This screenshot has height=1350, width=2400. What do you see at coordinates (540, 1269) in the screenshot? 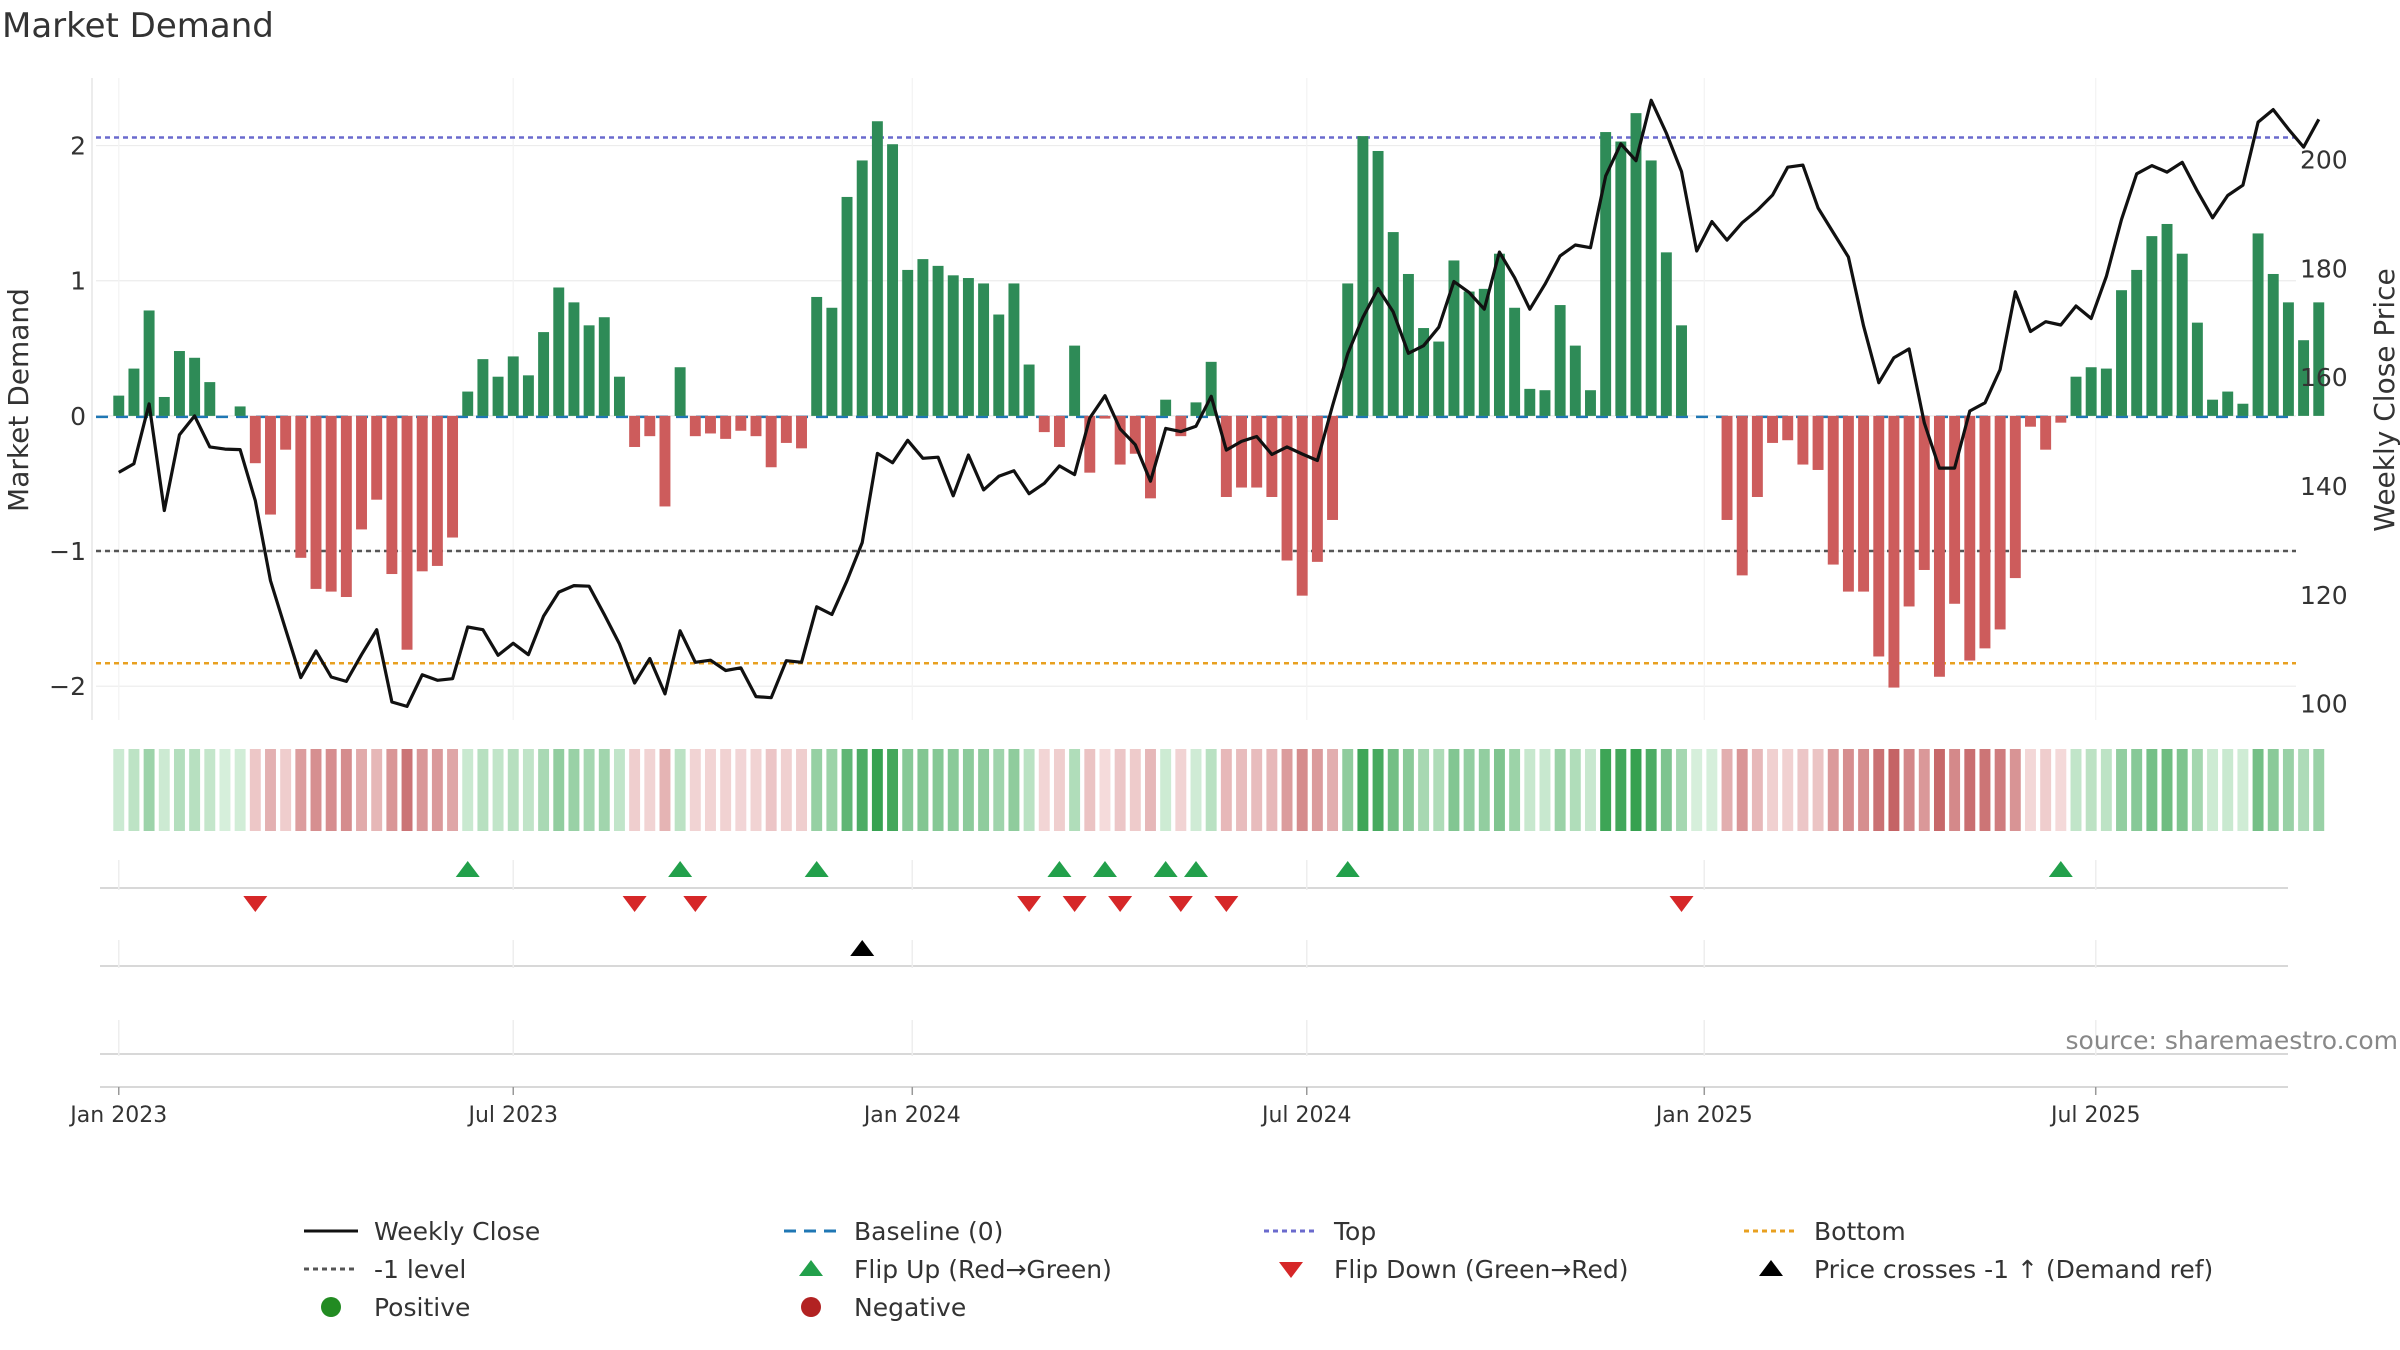
I see `legend-item-minus1: -1 level` at bounding box center [540, 1269].